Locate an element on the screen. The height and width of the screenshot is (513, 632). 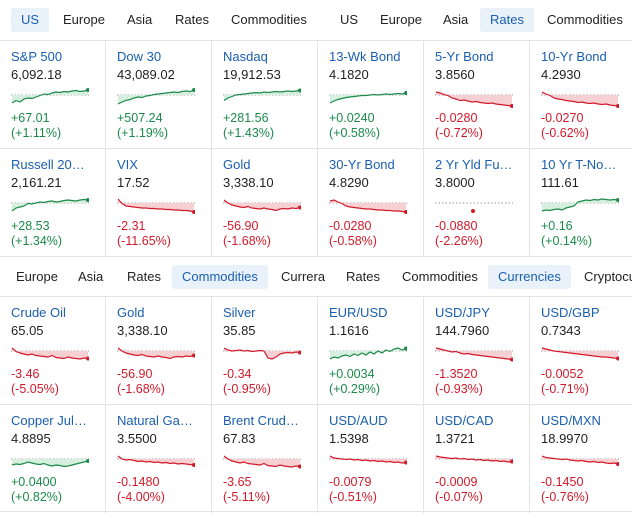
quote-card: Silver 35.85 -0.34 (-0.95%) is located at coordinates (265, 351).